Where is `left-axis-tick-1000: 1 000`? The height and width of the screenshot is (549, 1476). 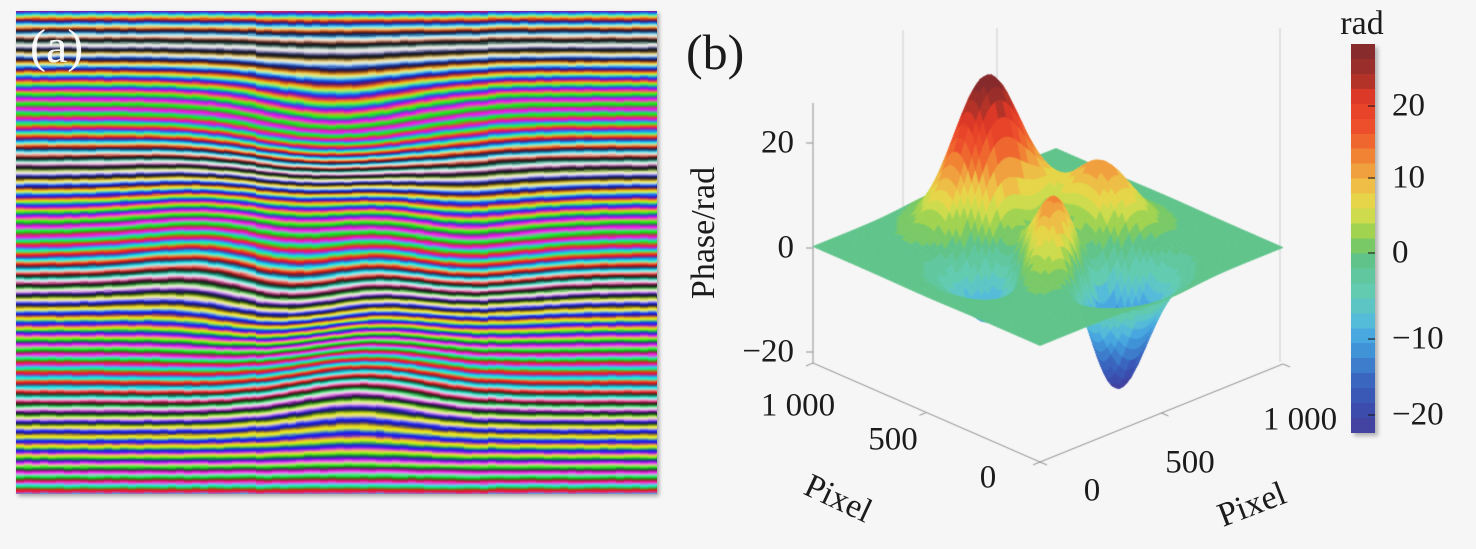
left-axis-tick-1000: 1 000 is located at coordinates (798, 405).